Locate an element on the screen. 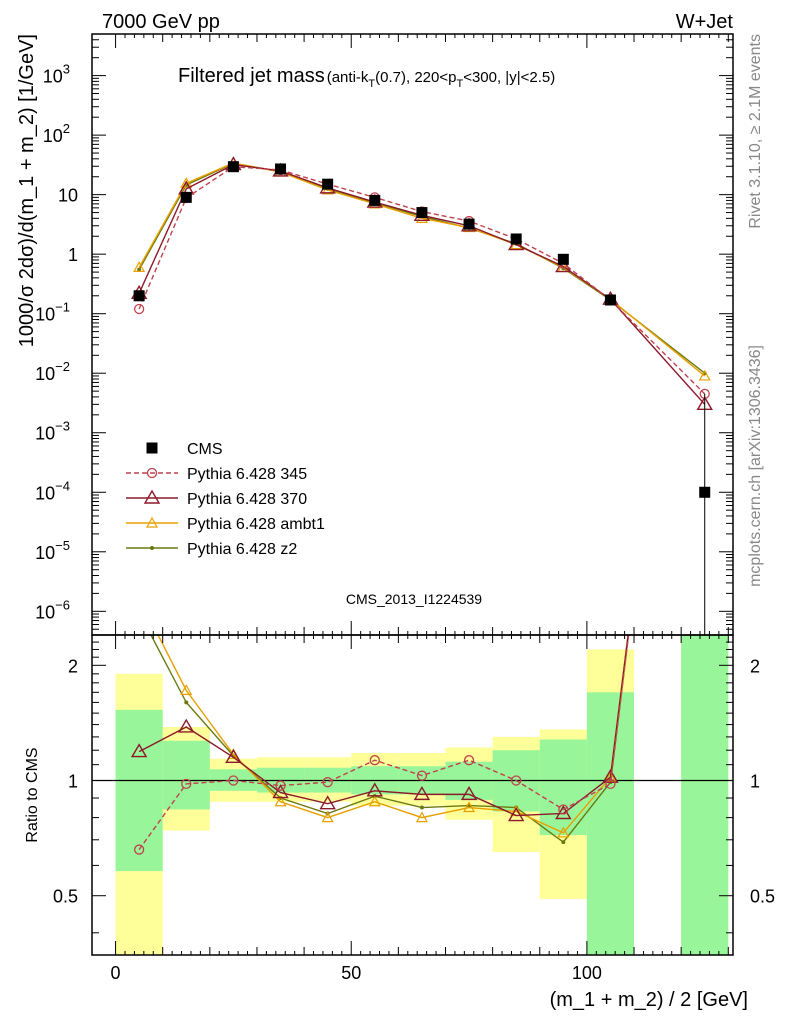  plot-title-sub-post: <300, |y|<2.5) is located at coordinates (509, 77).